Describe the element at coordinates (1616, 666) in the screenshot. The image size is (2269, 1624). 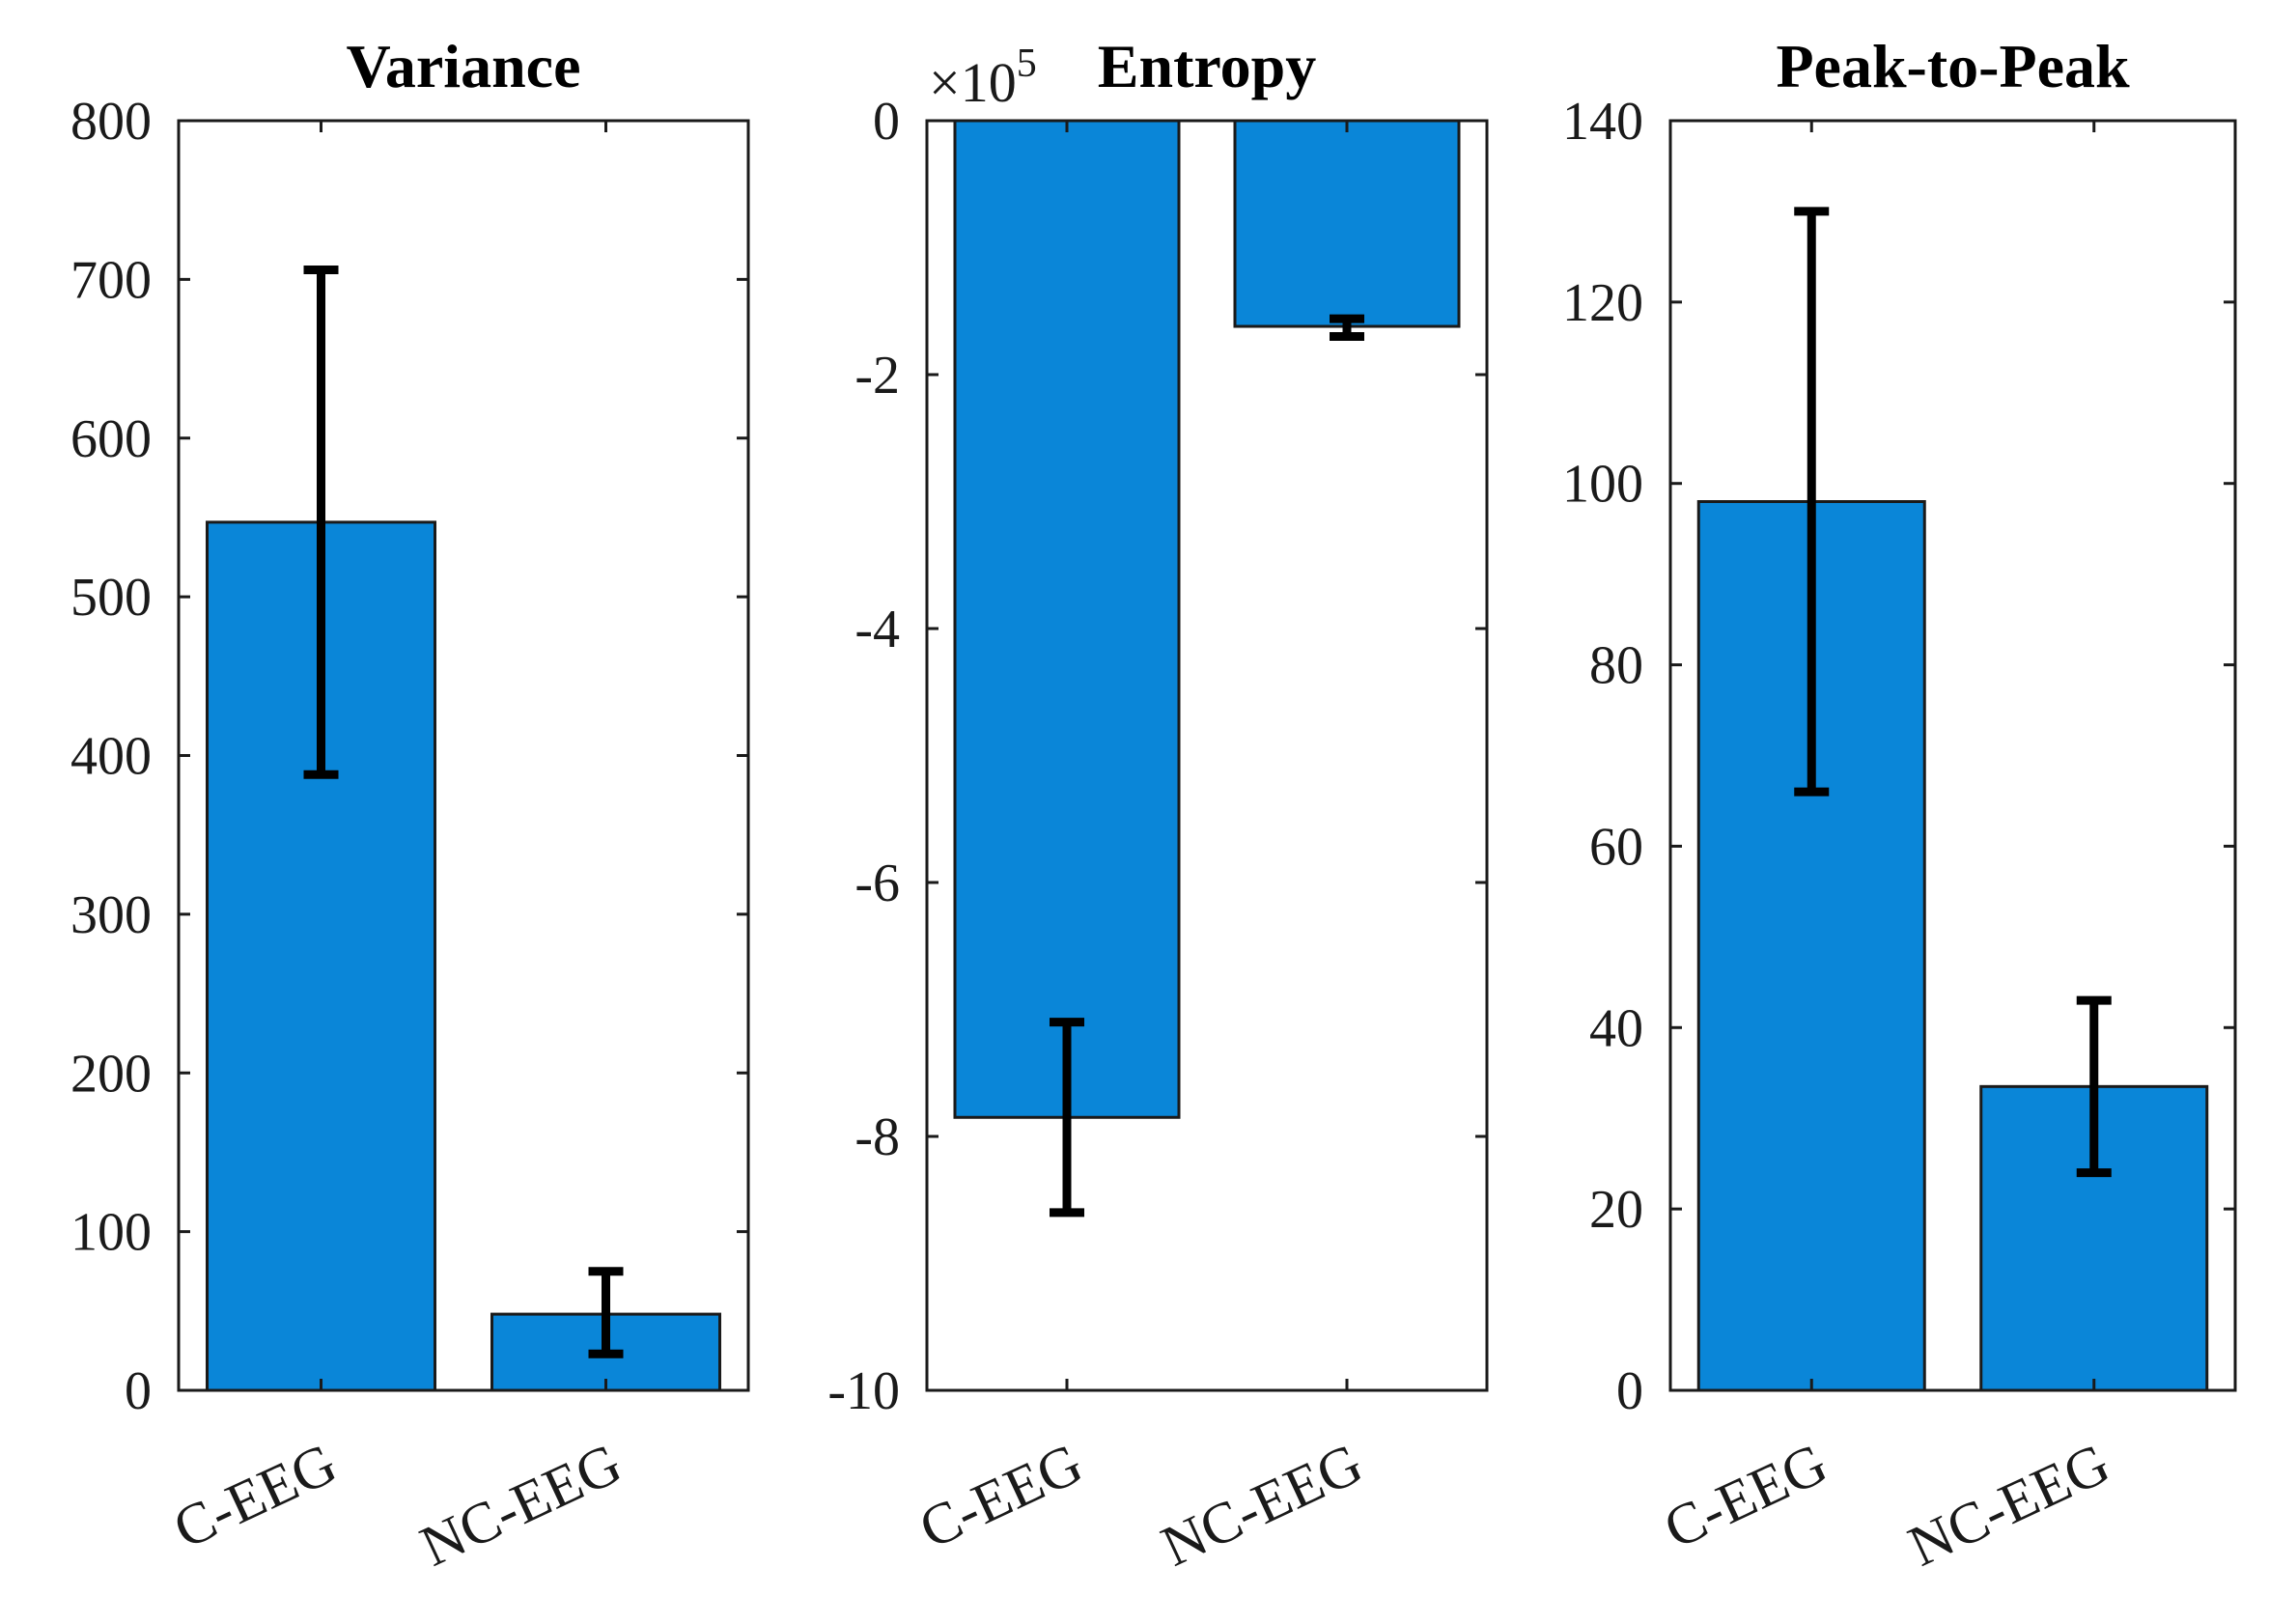
I see `y-tick-label: 80` at that location.